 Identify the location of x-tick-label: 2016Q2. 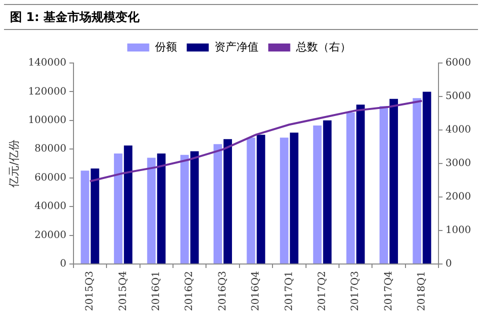
(190, 291).